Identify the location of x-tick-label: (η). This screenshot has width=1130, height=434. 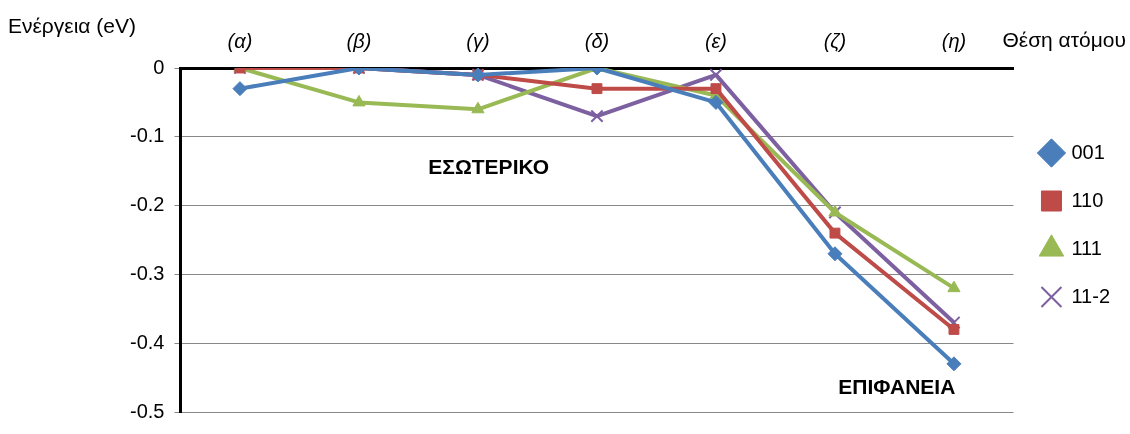
(954, 40).